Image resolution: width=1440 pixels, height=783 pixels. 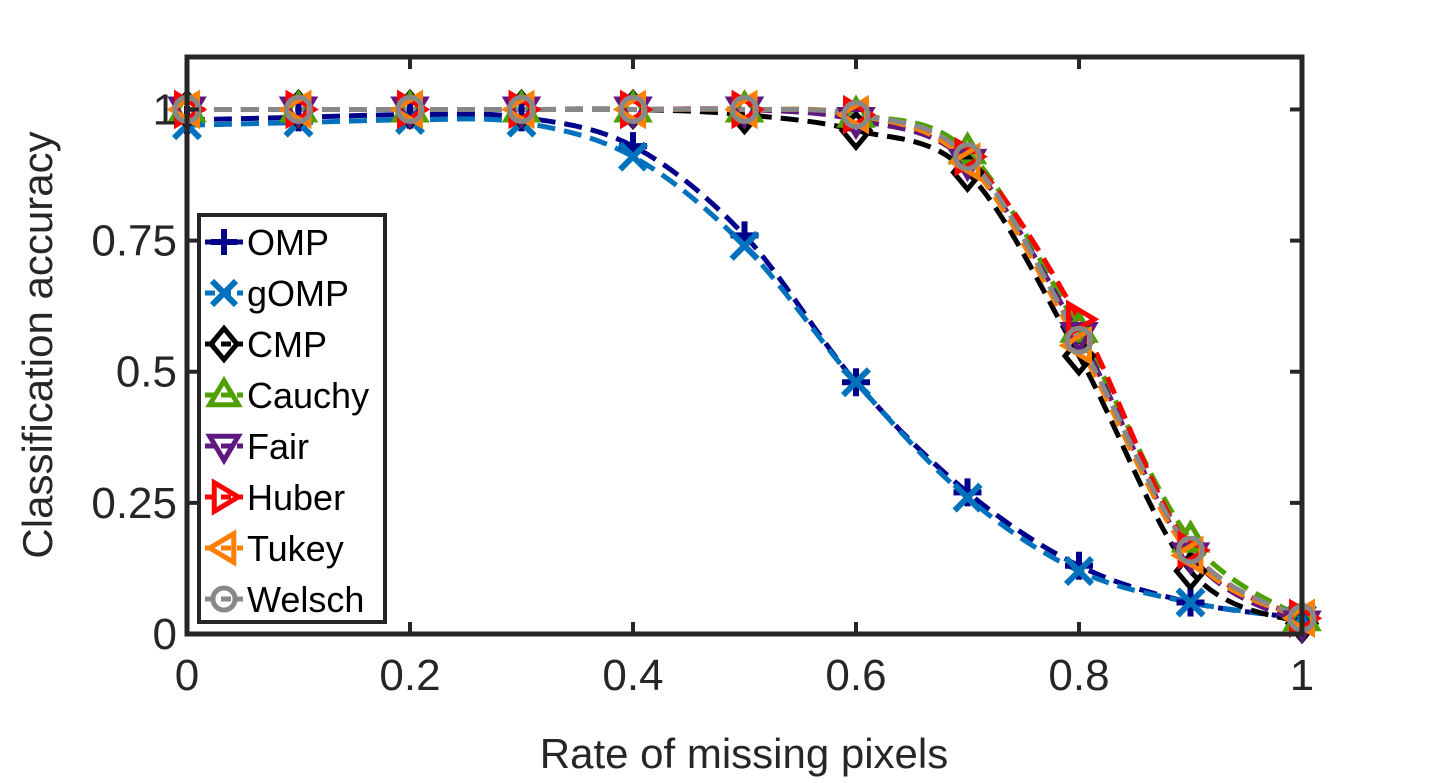 I want to click on y-tick-label: 0.25, so click(x=134, y=503).